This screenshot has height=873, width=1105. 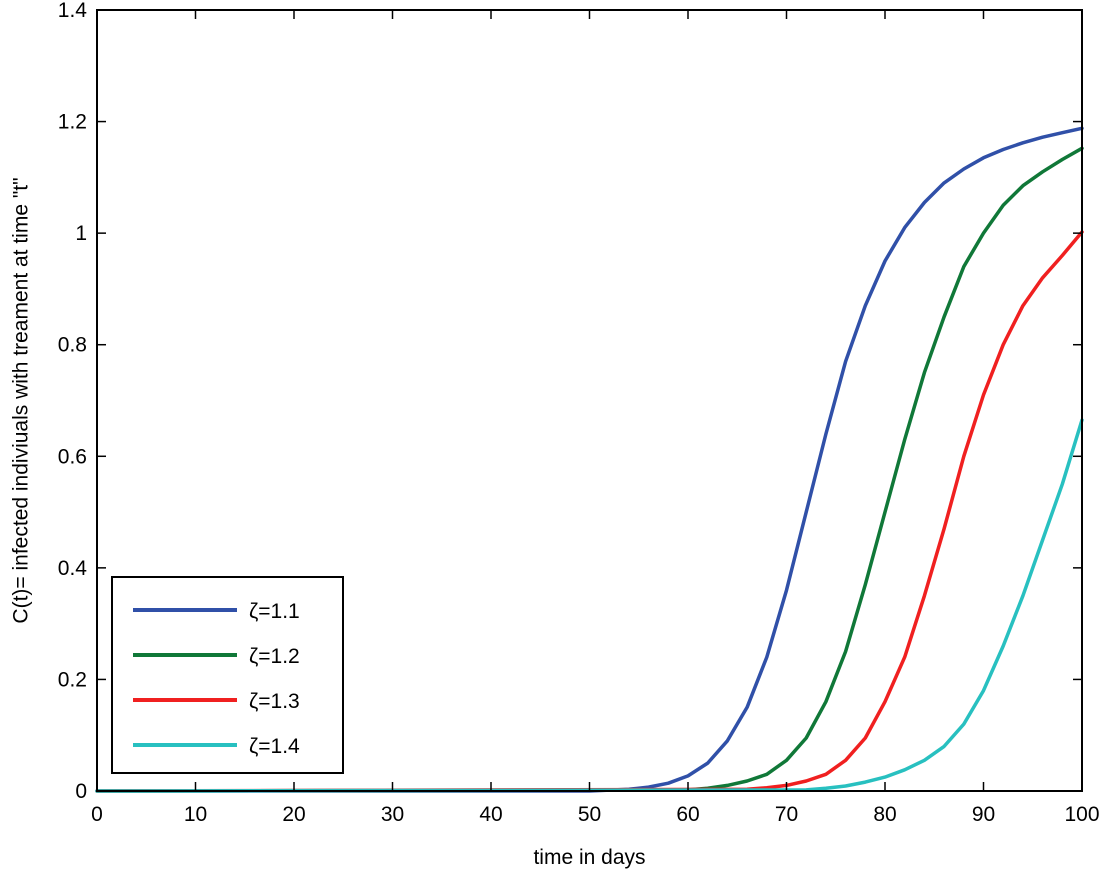 I want to click on x-tick-label: 70, so click(x=786, y=814).